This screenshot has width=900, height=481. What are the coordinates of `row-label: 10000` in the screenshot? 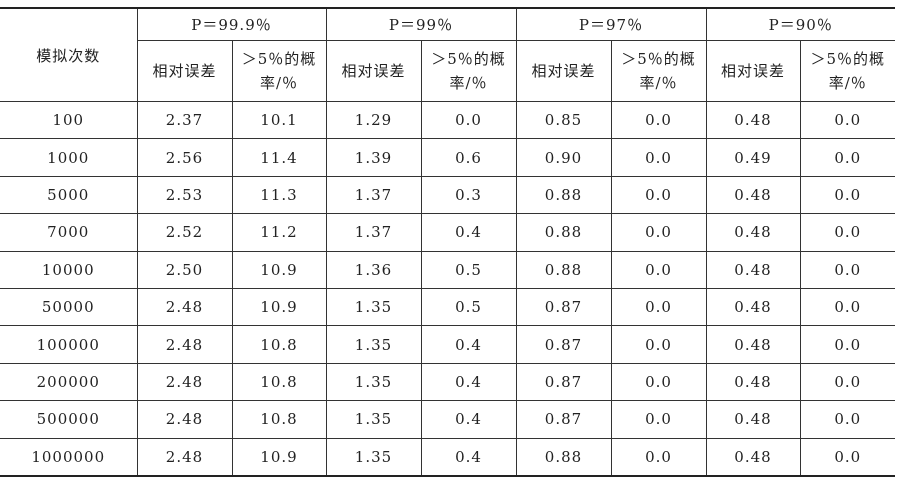 It's located at (69, 269).